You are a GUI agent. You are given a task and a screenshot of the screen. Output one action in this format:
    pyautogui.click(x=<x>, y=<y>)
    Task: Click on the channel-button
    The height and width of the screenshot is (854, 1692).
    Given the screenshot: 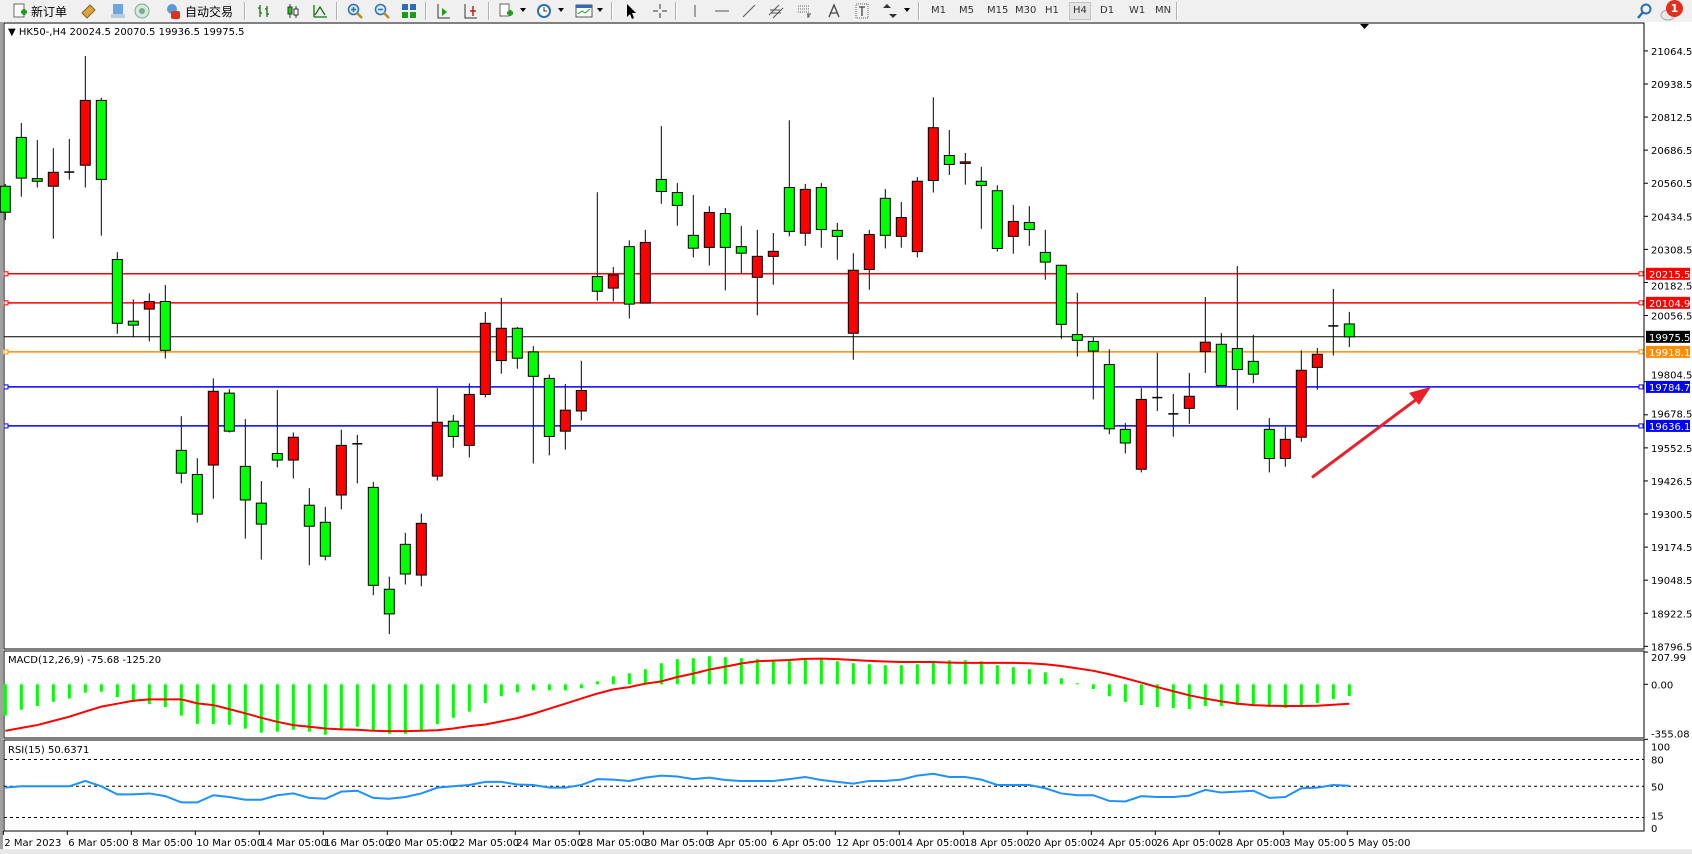 What is the action you would take?
    pyautogui.click(x=776, y=11)
    